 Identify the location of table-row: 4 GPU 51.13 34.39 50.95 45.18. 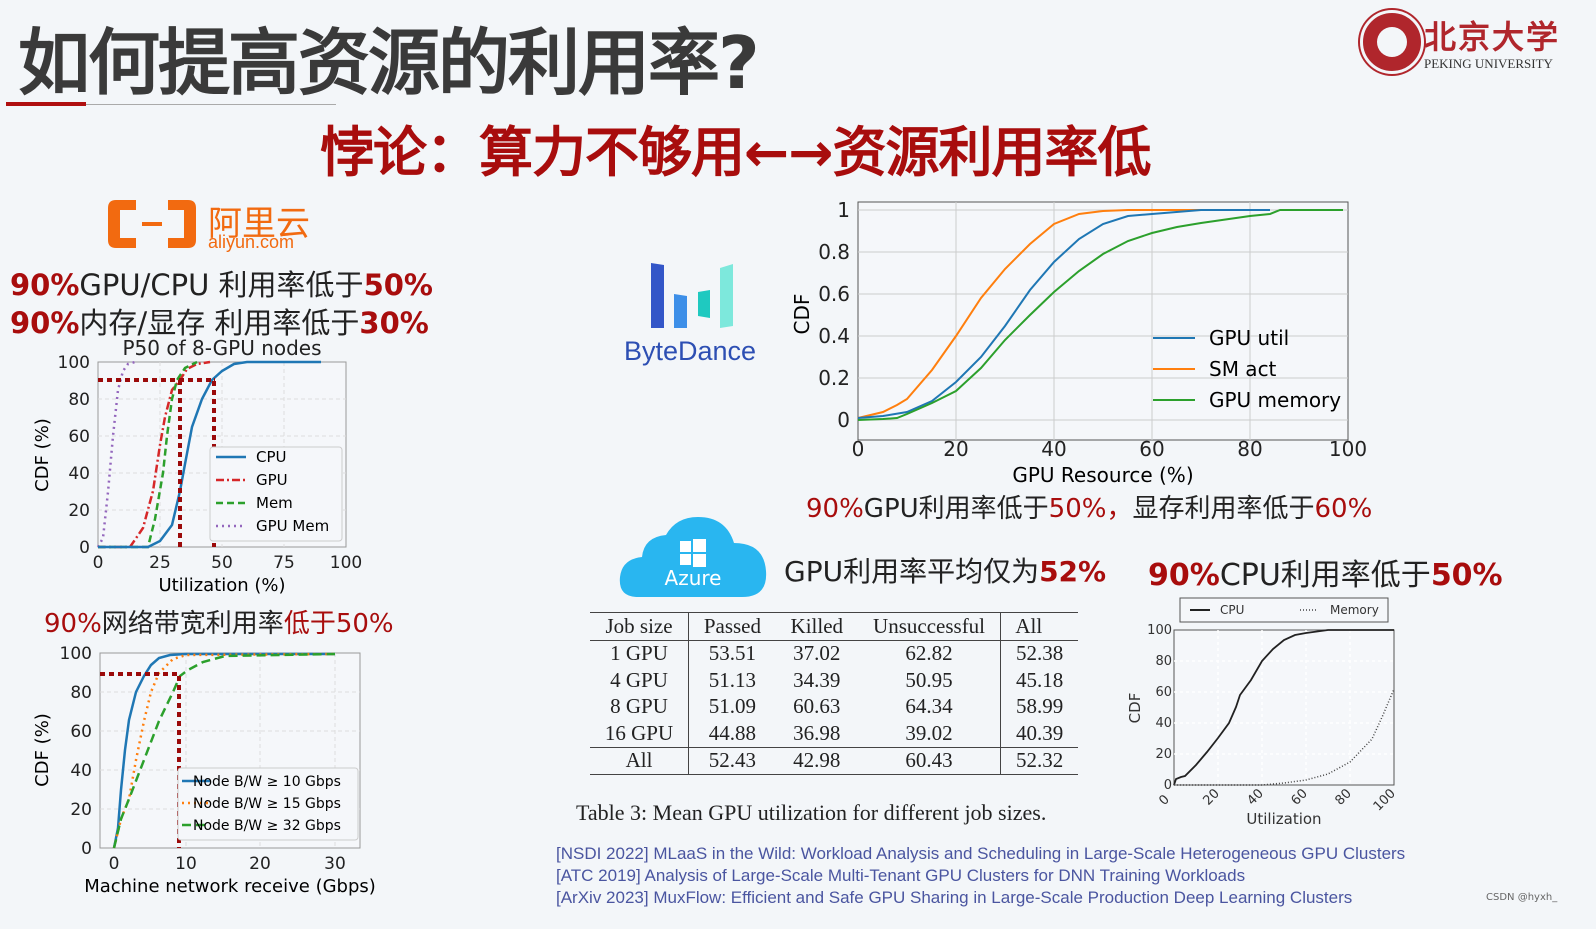
(834, 680).